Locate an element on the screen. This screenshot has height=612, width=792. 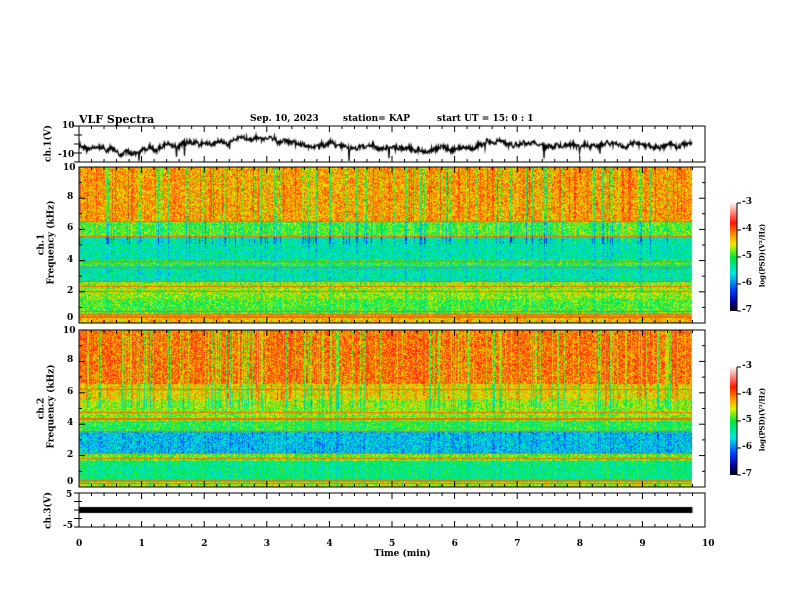
colorbar2-tick-label: -5 is located at coordinates (747, 420).